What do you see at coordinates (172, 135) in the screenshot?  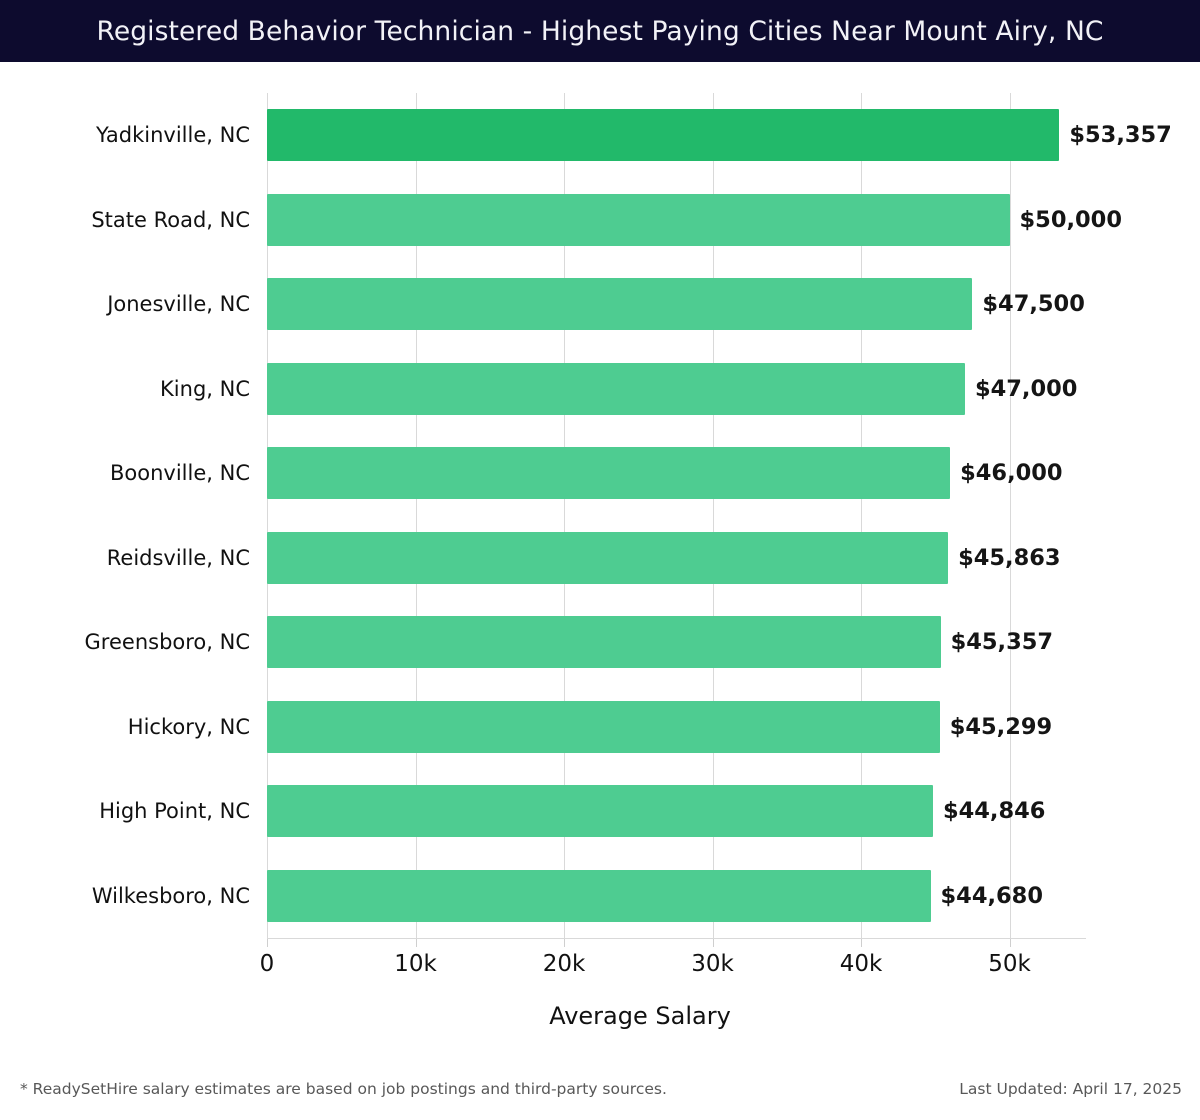 I see `y-axis-label-0: Yadkinville, NC` at bounding box center [172, 135].